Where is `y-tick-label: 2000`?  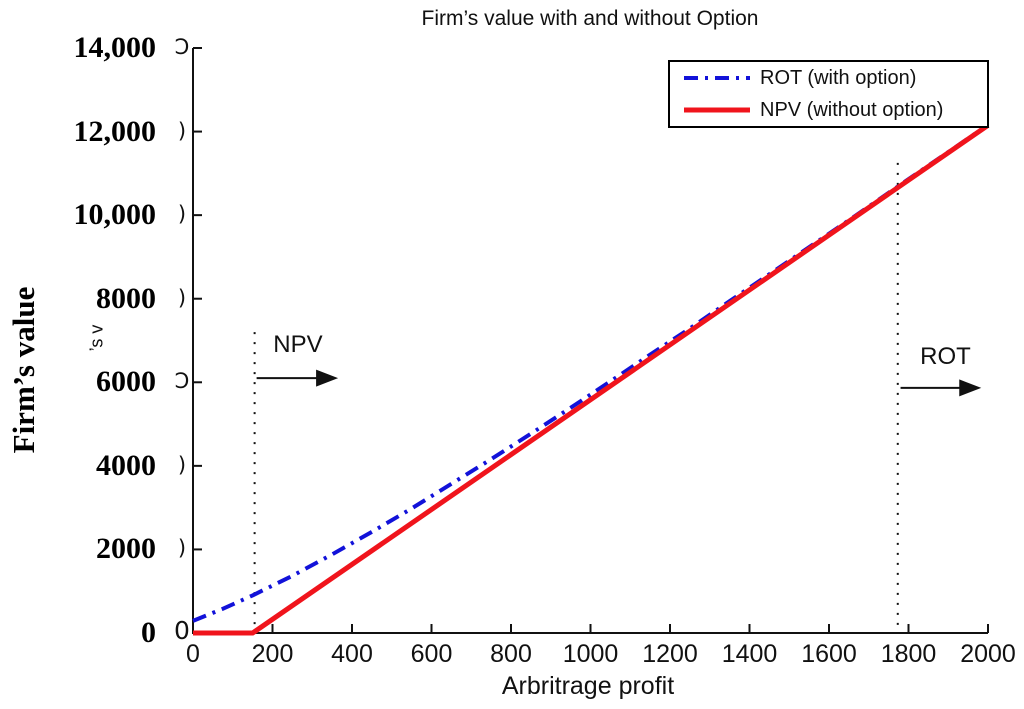 y-tick-label: 2000 is located at coordinates (126, 549).